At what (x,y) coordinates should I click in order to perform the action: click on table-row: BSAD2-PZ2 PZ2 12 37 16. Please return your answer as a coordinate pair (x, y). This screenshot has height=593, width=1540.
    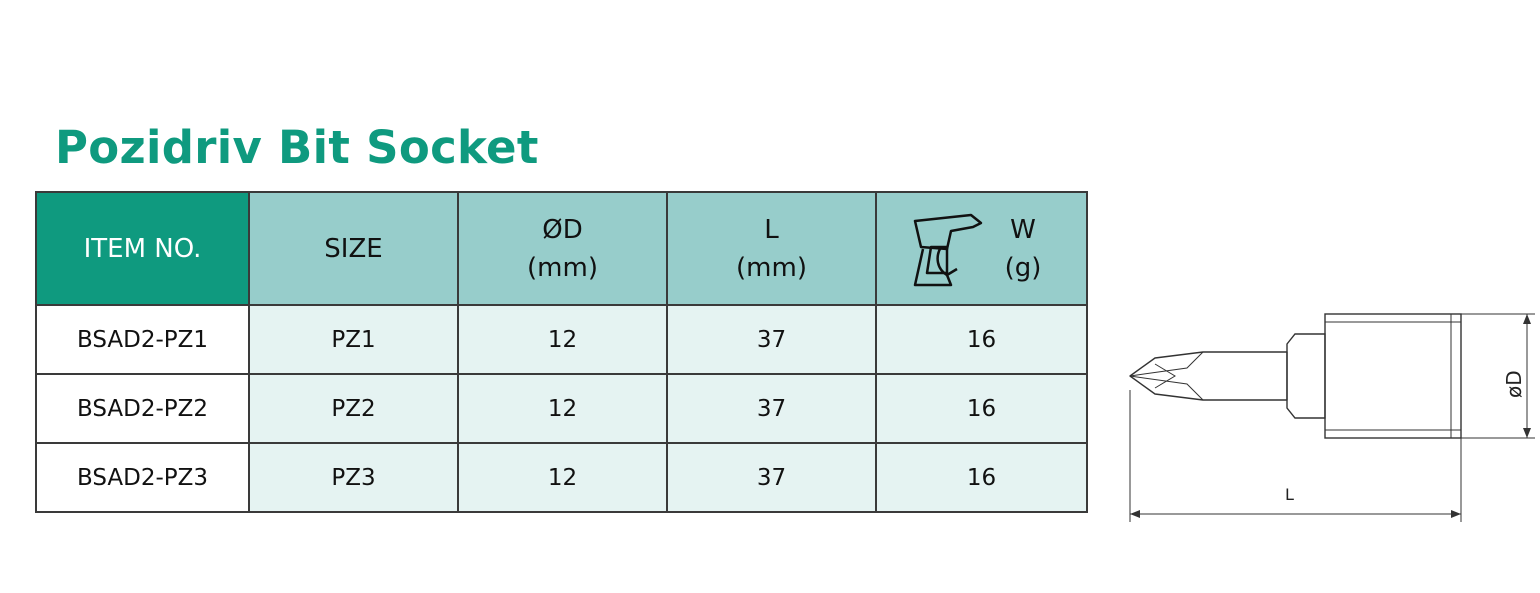
    Looking at the image, I should click on (561, 408).